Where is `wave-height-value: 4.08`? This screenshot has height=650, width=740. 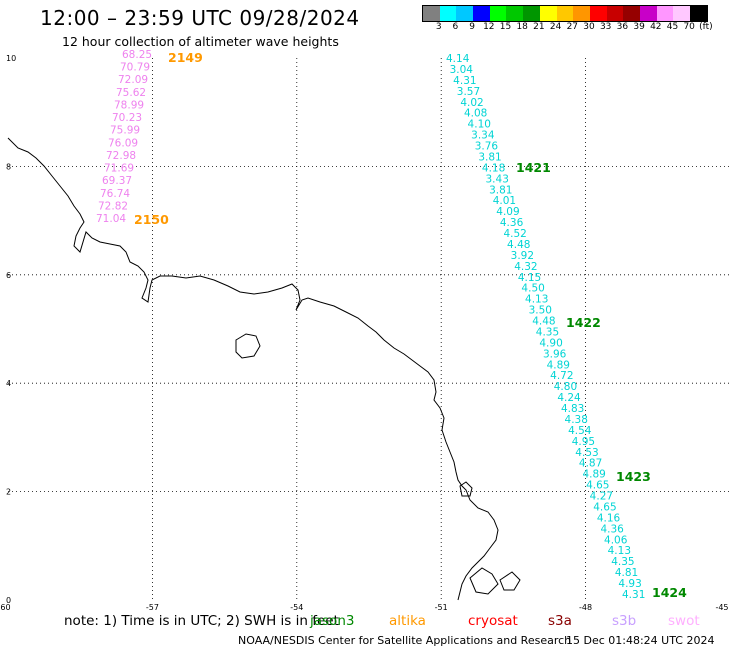
wave-height-value: 4.08 is located at coordinates (475, 114).